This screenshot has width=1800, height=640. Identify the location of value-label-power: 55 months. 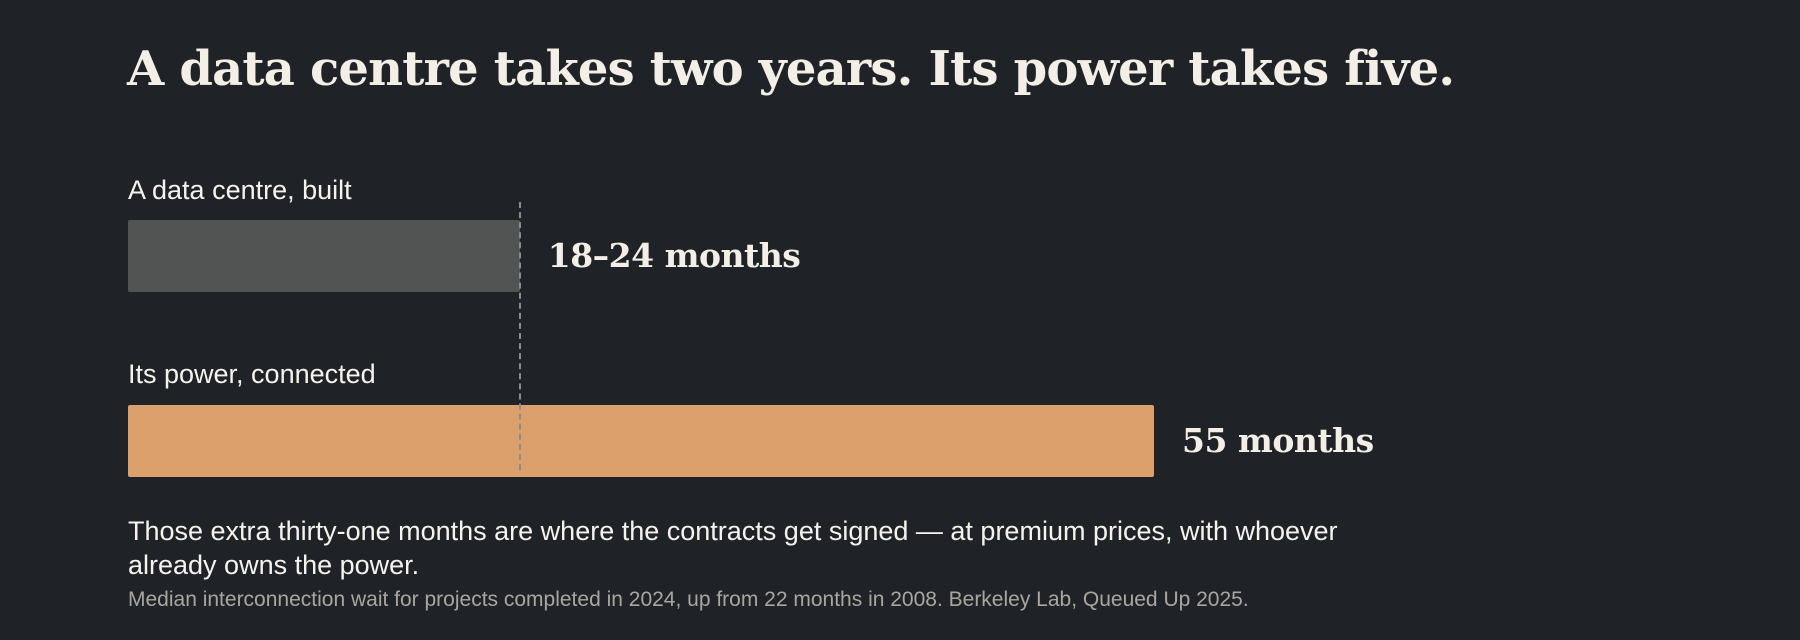
(1278, 440).